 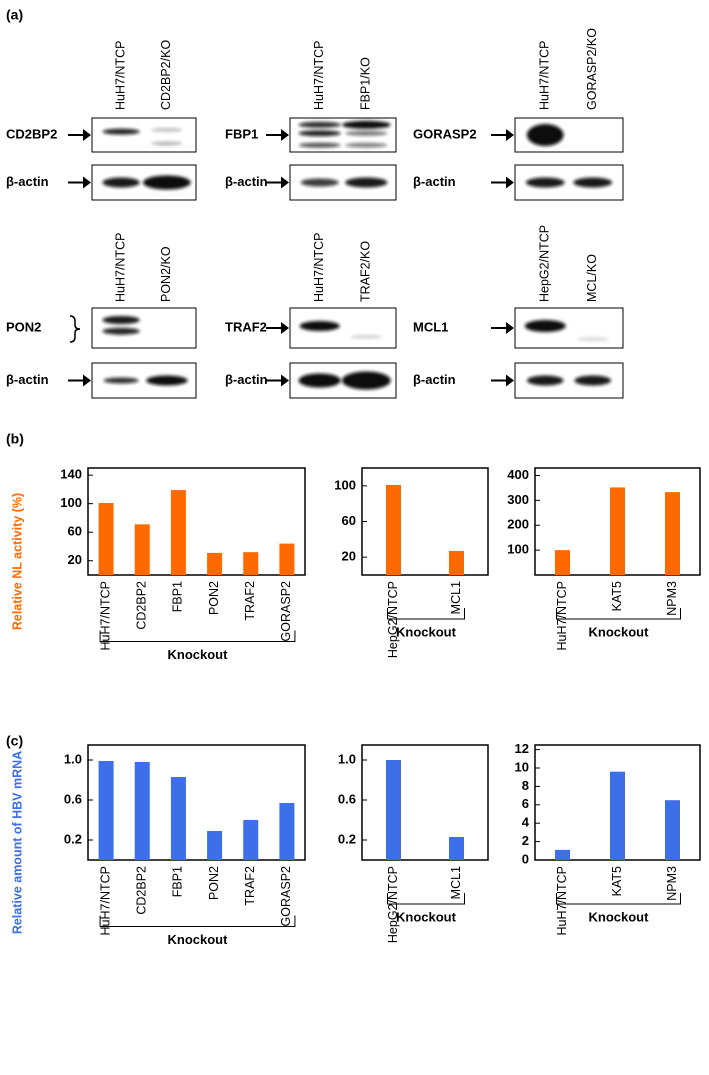 I want to click on y-tick-label: 6, so click(x=525, y=803).